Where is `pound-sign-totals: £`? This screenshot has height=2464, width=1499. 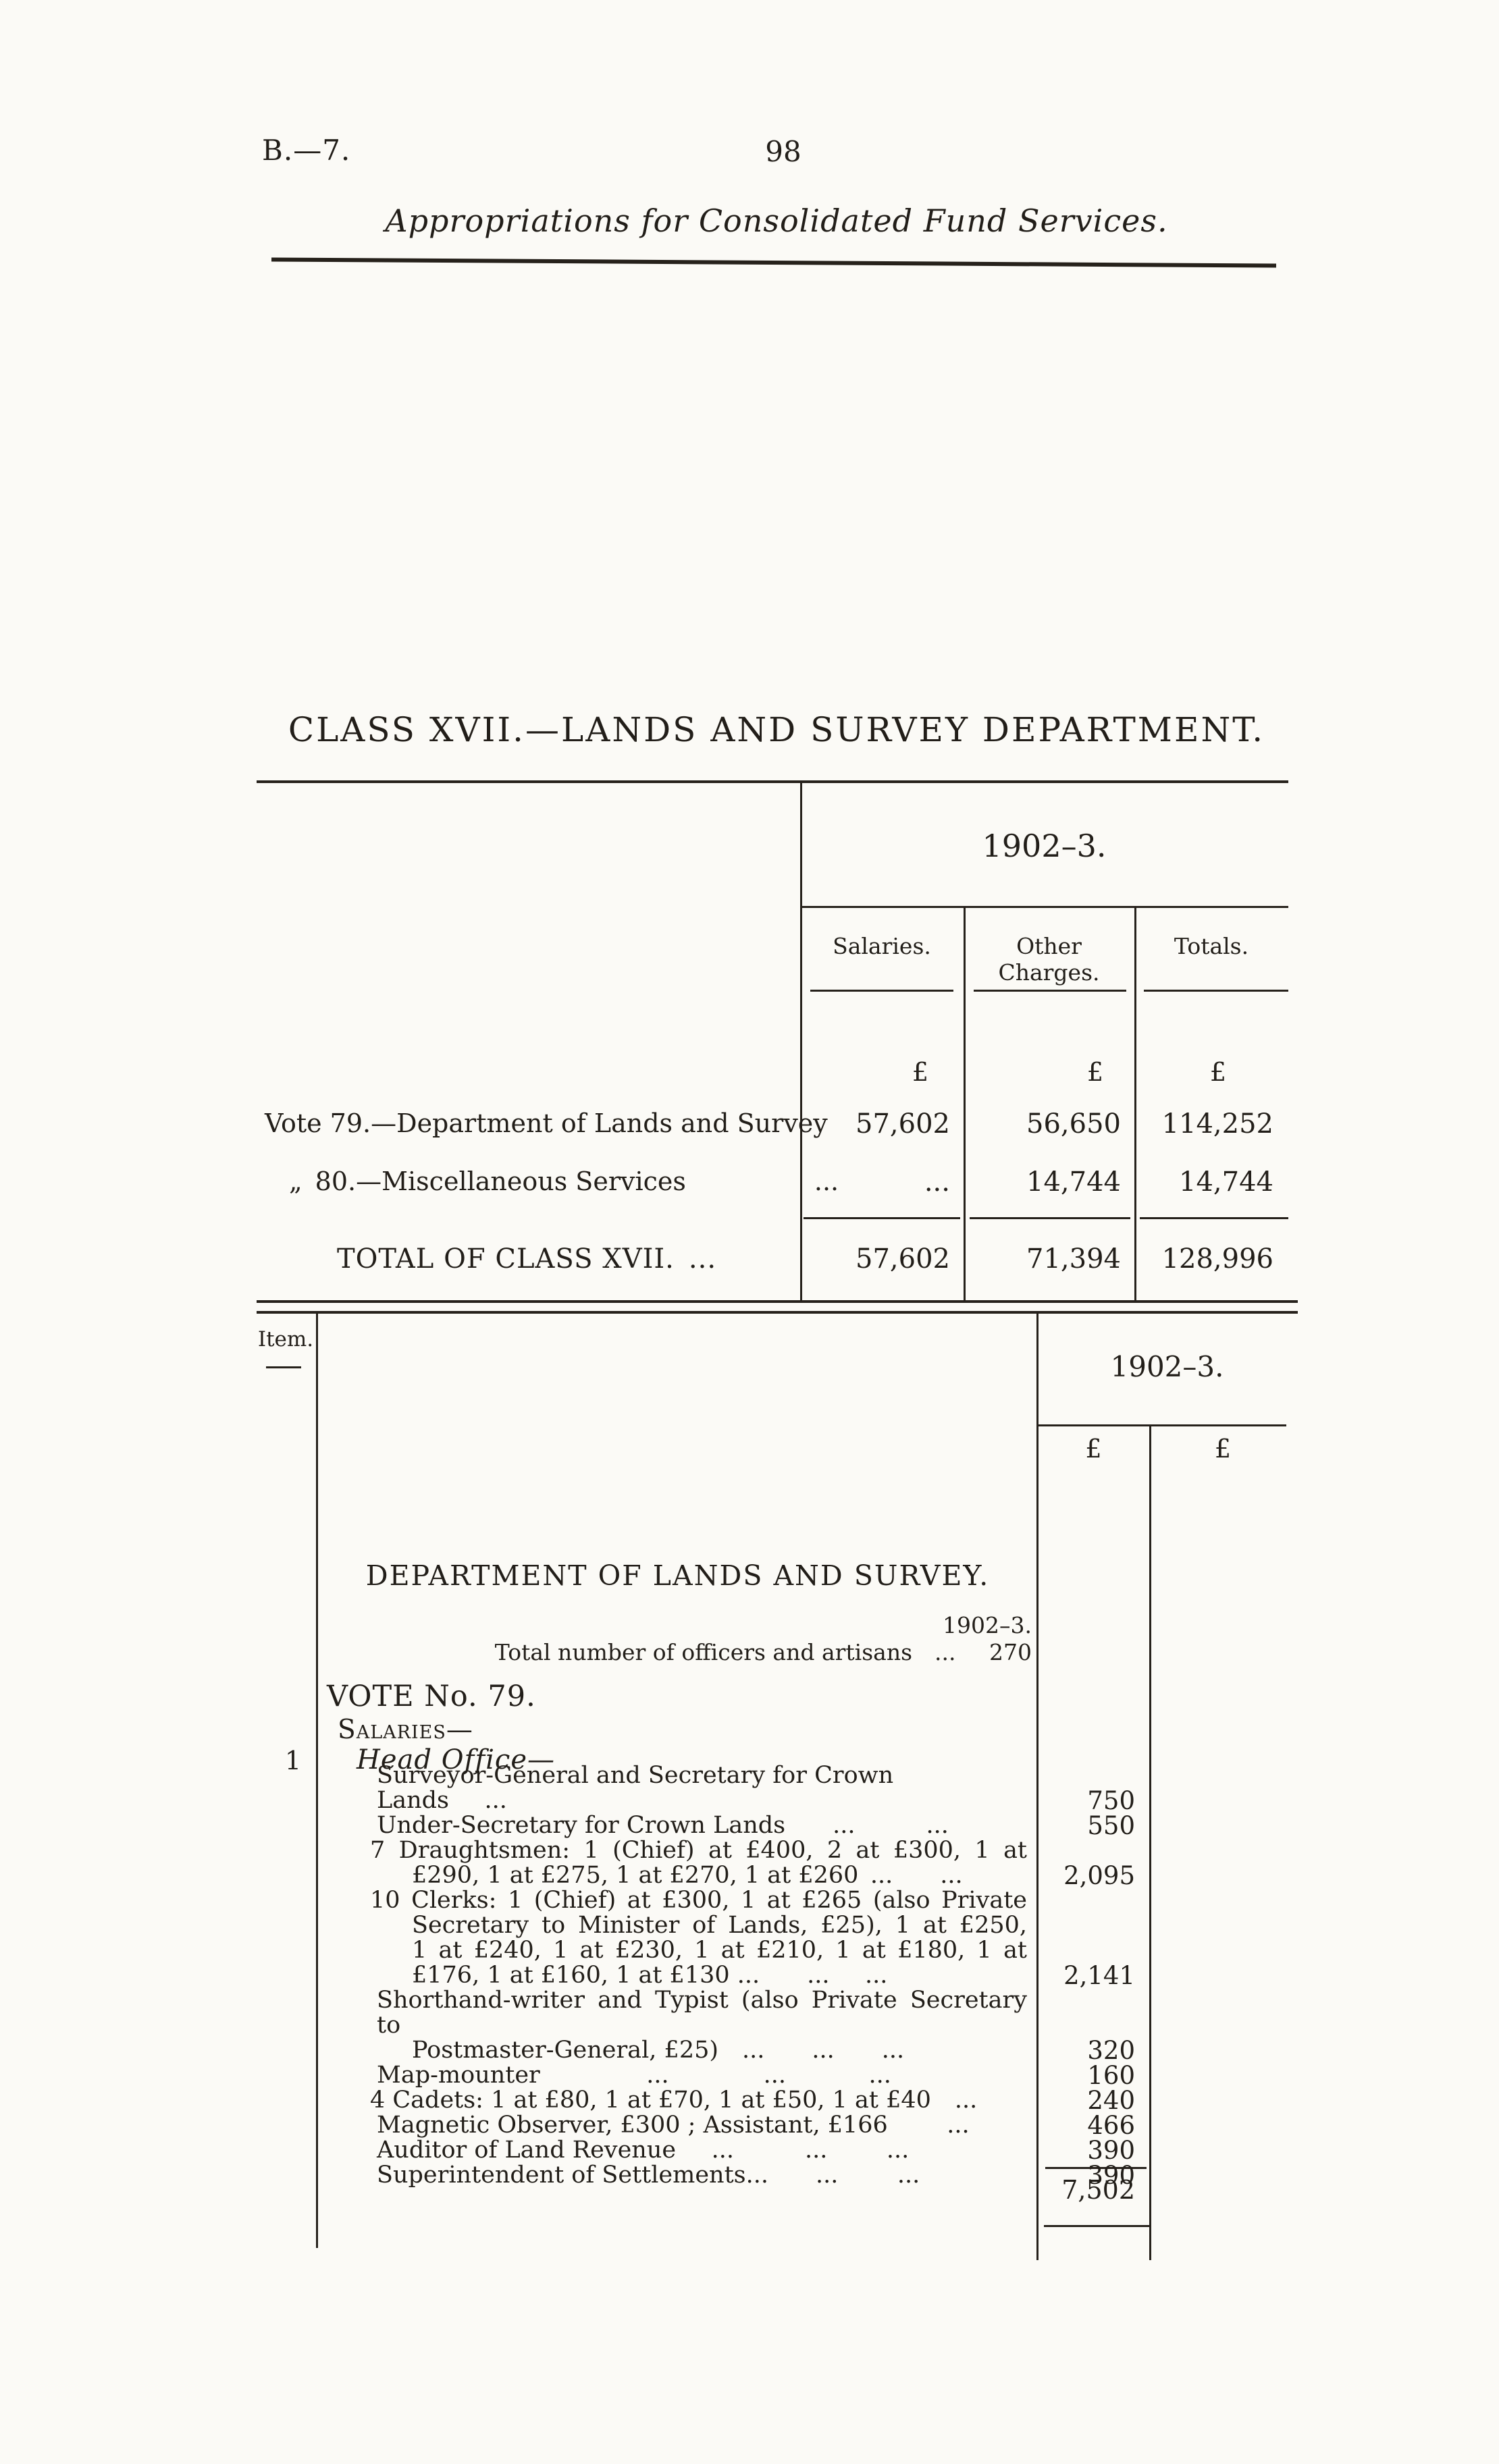
pound-sign-totals: £ is located at coordinates (1217, 1072).